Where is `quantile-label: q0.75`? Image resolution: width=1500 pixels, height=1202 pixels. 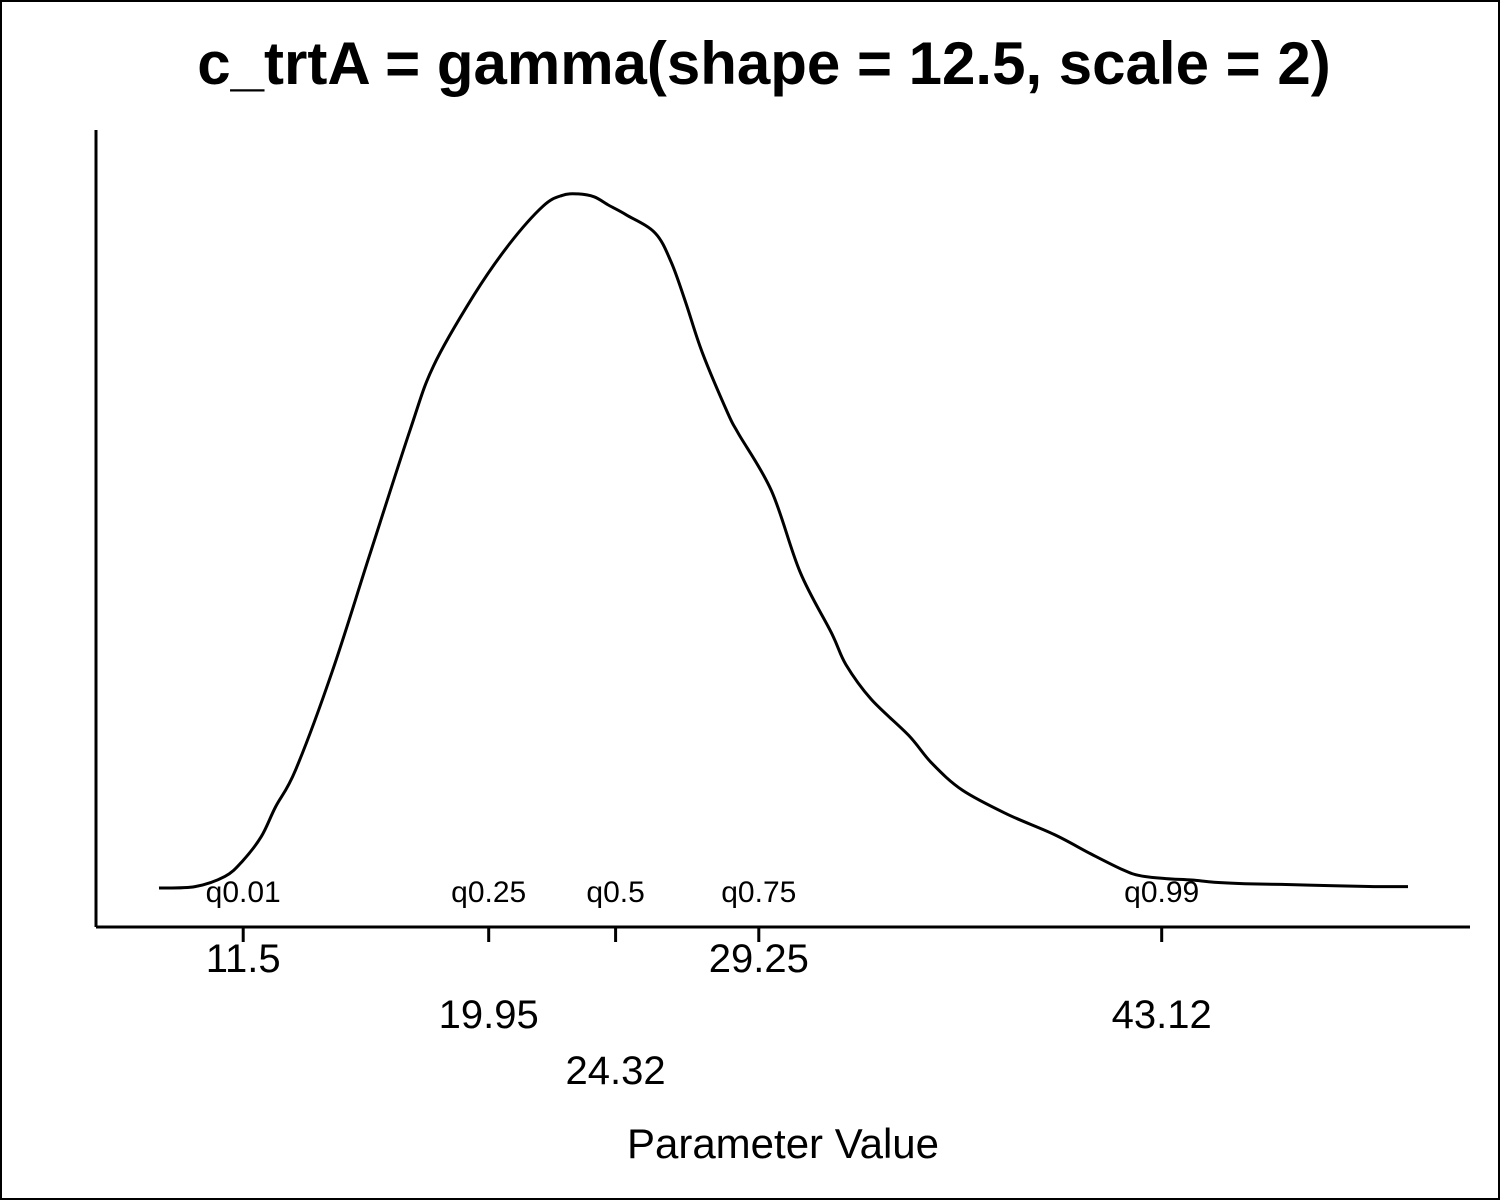 quantile-label: q0.75 is located at coordinates (758, 892).